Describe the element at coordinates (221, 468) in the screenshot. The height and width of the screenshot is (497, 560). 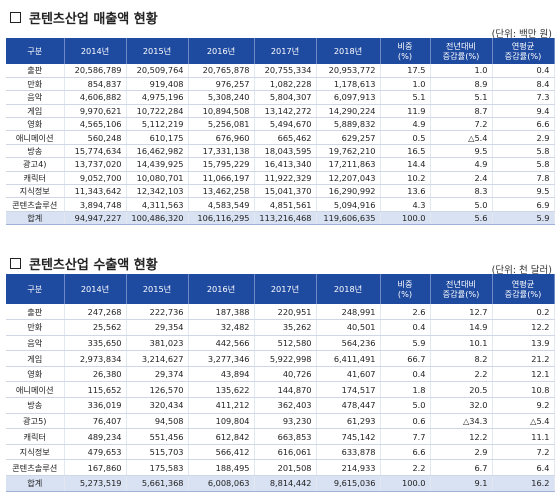
I see `table-cell: 188,495` at that location.